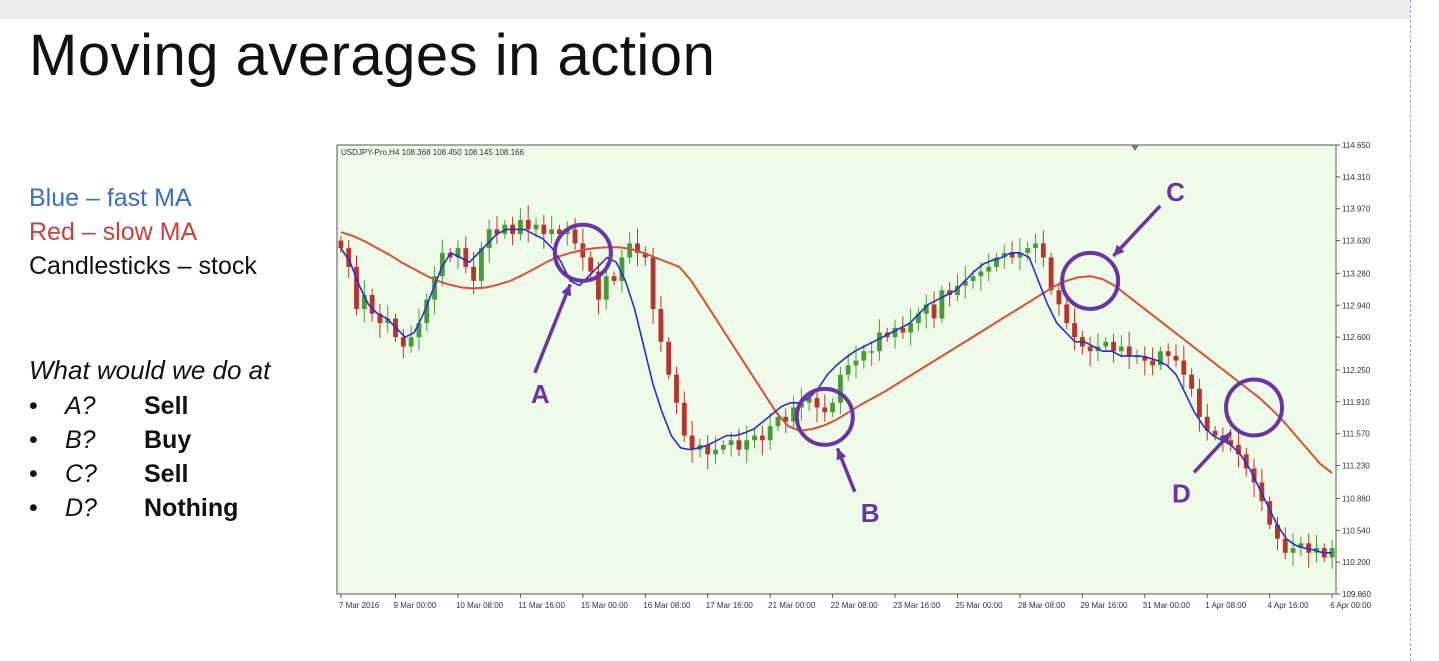  What do you see at coordinates (191, 508) in the screenshot?
I see `answer-value: Nothing` at bounding box center [191, 508].